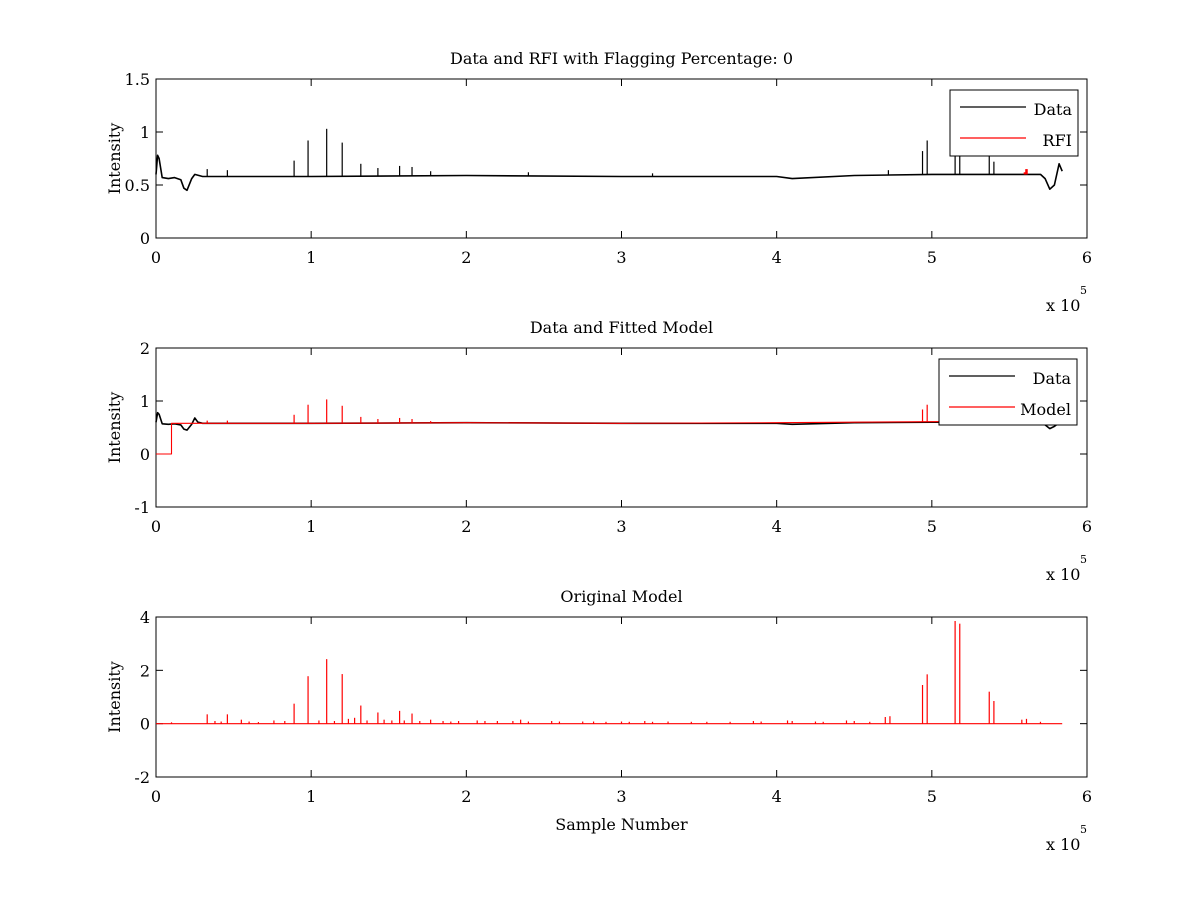 This screenshot has height=900, width=1200. I want to click on y-tick-label: 0.5, so click(137, 185).